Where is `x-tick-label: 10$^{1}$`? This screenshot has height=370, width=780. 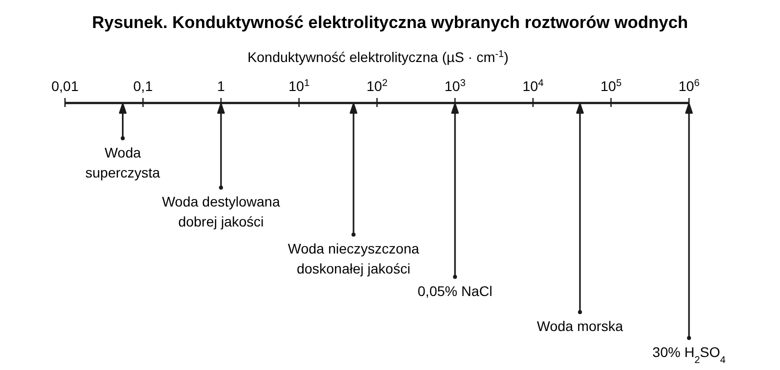 x-tick-label: 10$^{1}$ is located at coordinates (299, 86).